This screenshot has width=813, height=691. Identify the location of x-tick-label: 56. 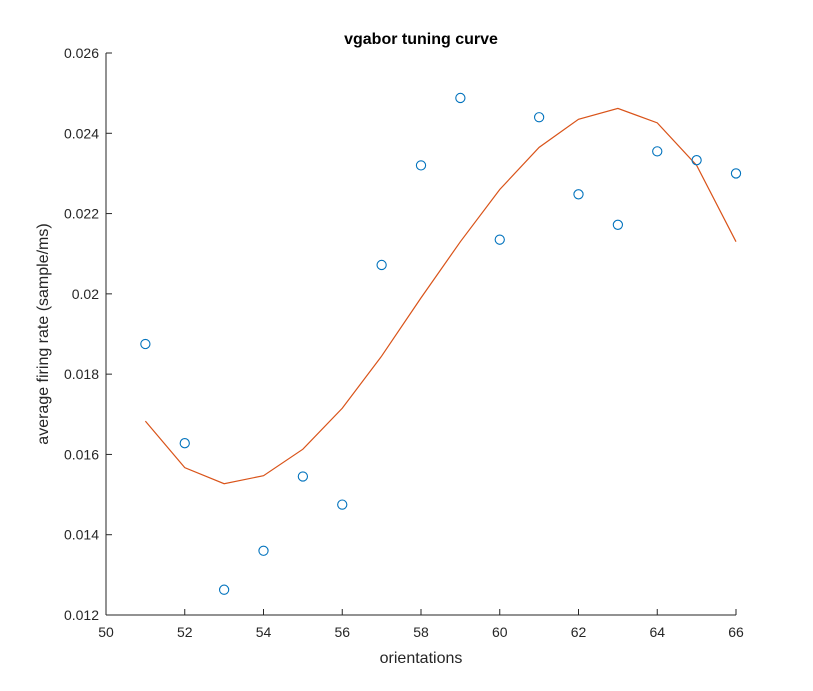
(342, 632).